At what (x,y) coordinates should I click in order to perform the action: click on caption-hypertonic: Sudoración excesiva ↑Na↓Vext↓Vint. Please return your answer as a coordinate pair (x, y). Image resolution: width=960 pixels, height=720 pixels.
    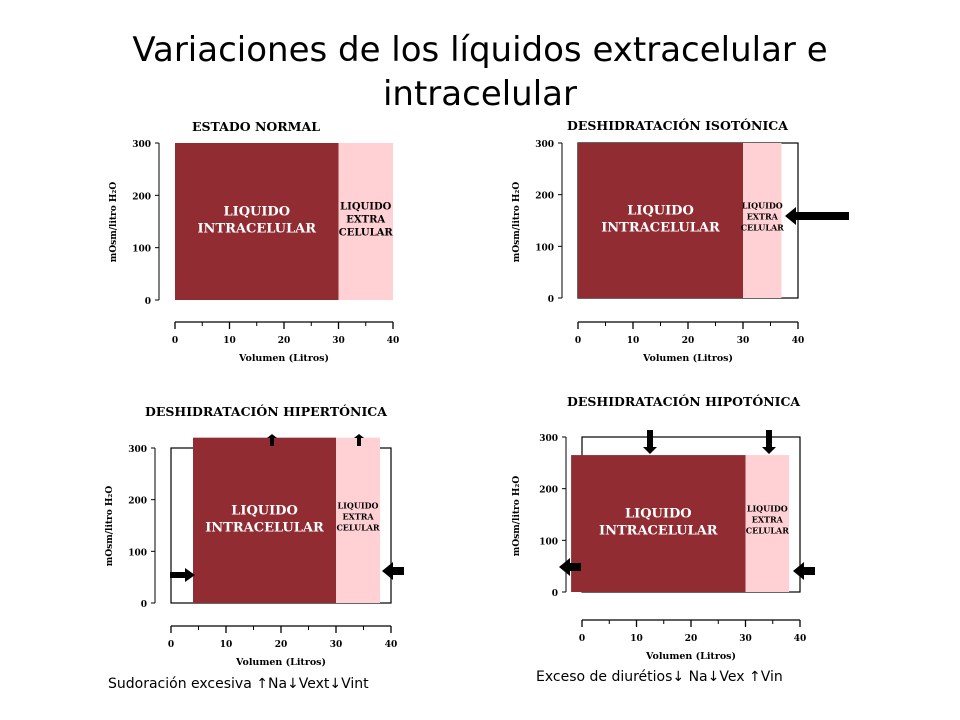
    Looking at the image, I should click on (238, 684).